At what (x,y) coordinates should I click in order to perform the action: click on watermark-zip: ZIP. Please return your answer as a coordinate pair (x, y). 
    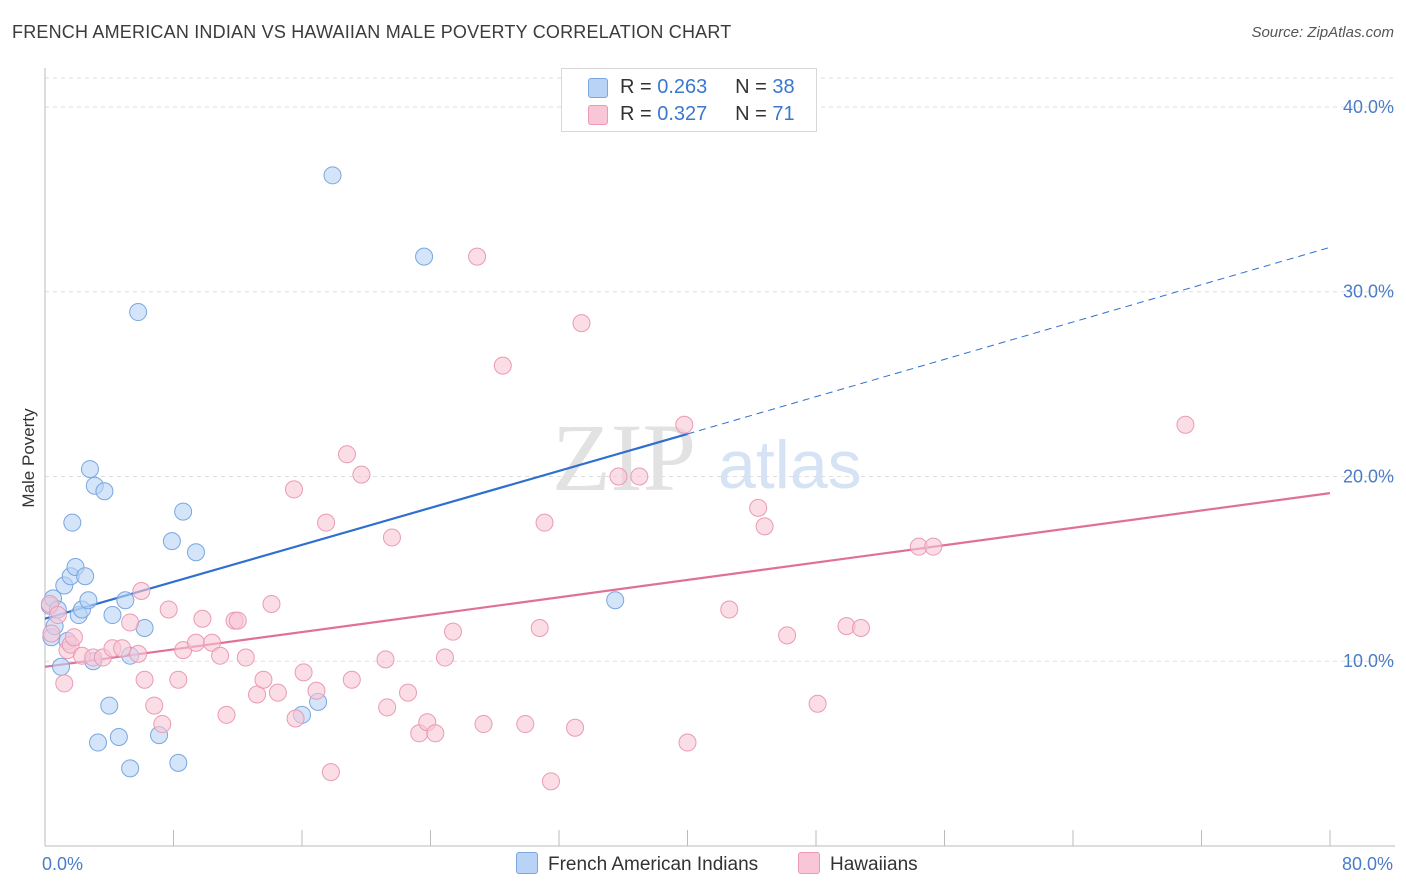
    Looking at the image, I should click on (624, 457).